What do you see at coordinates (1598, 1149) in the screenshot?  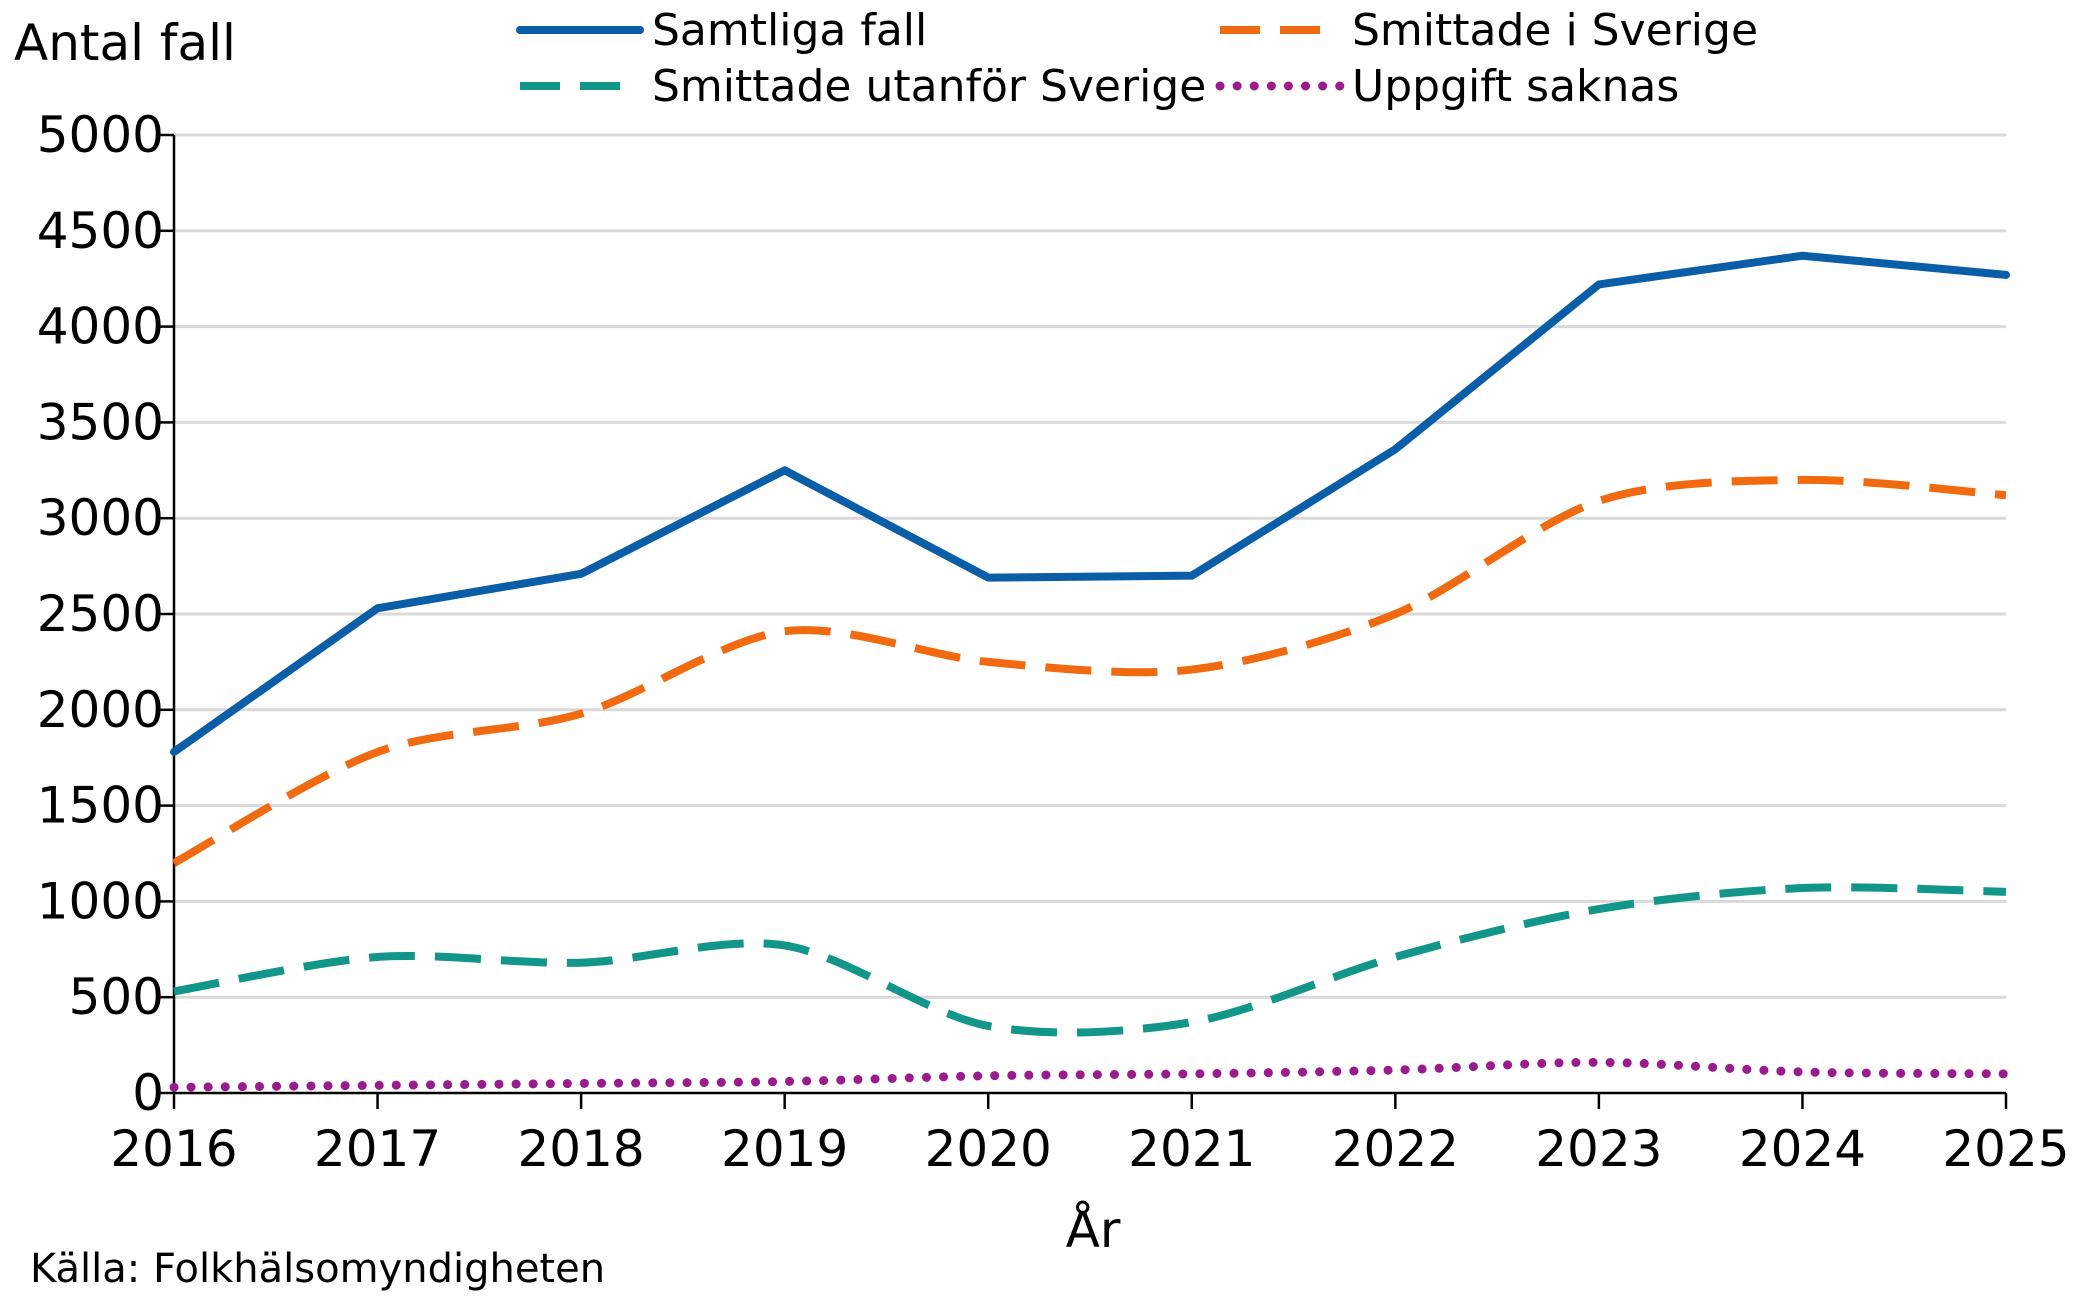 I see `x-tick-label: 2023` at bounding box center [1598, 1149].